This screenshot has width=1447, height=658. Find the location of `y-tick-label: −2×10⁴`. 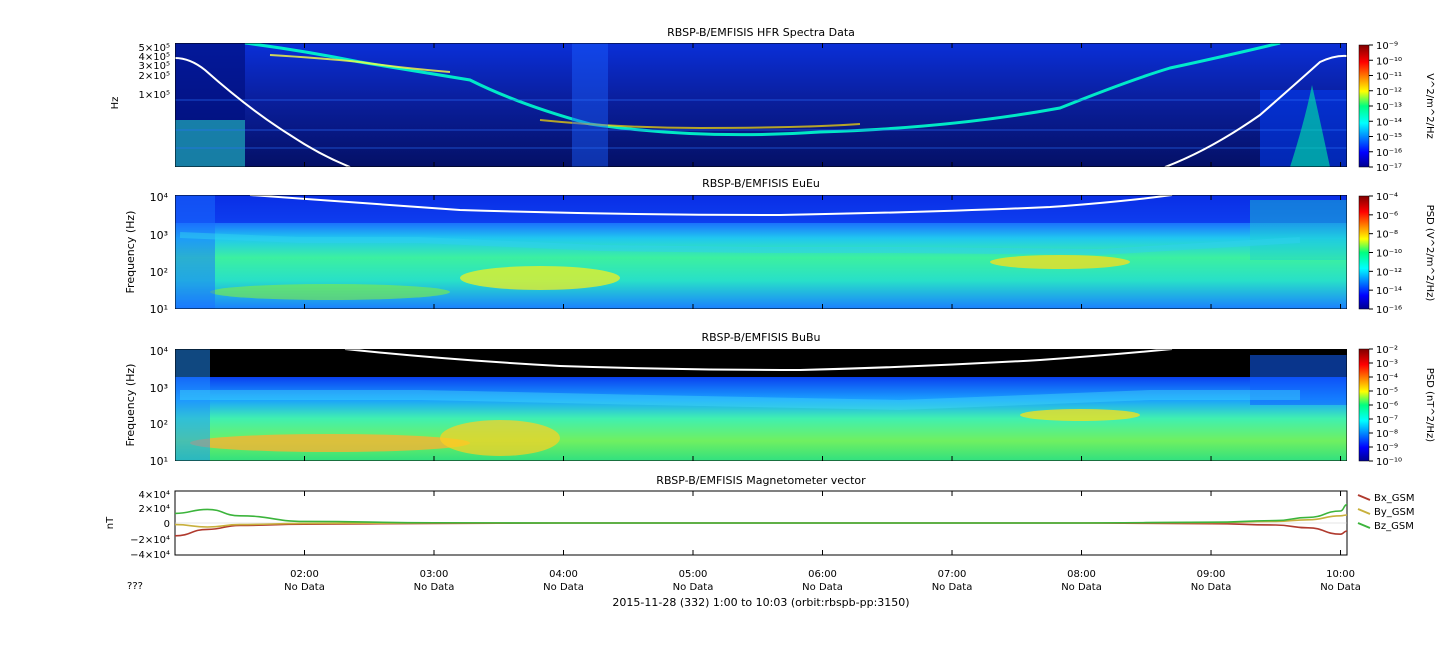

y-tick-label: −2×10⁴ is located at coordinates (150, 540).